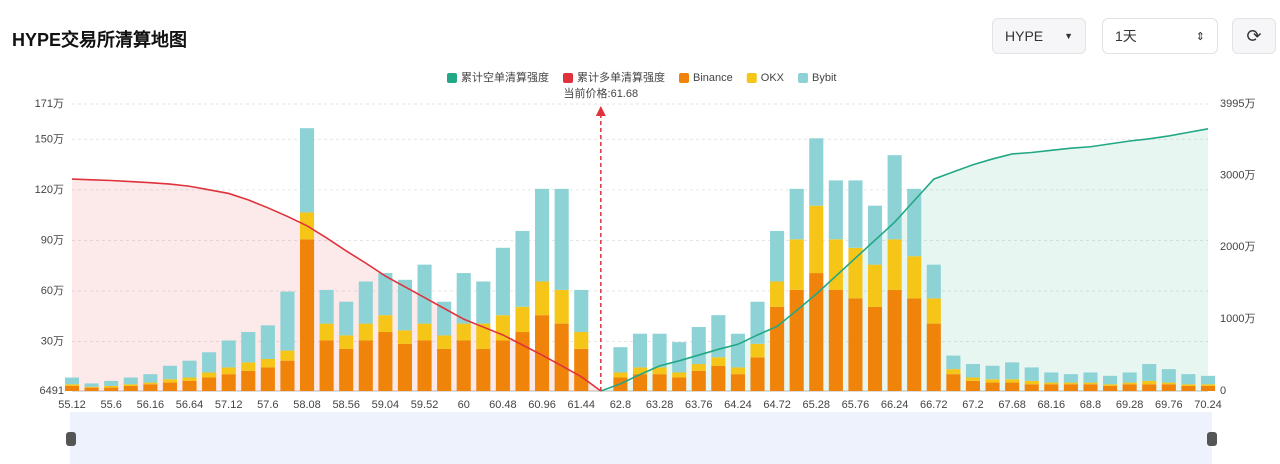 The height and width of the screenshot is (464, 1280). What do you see at coordinates (1039, 36) in the screenshot?
I see `symbol-select: HYPE ▼` at bounding box center [1039, 36].